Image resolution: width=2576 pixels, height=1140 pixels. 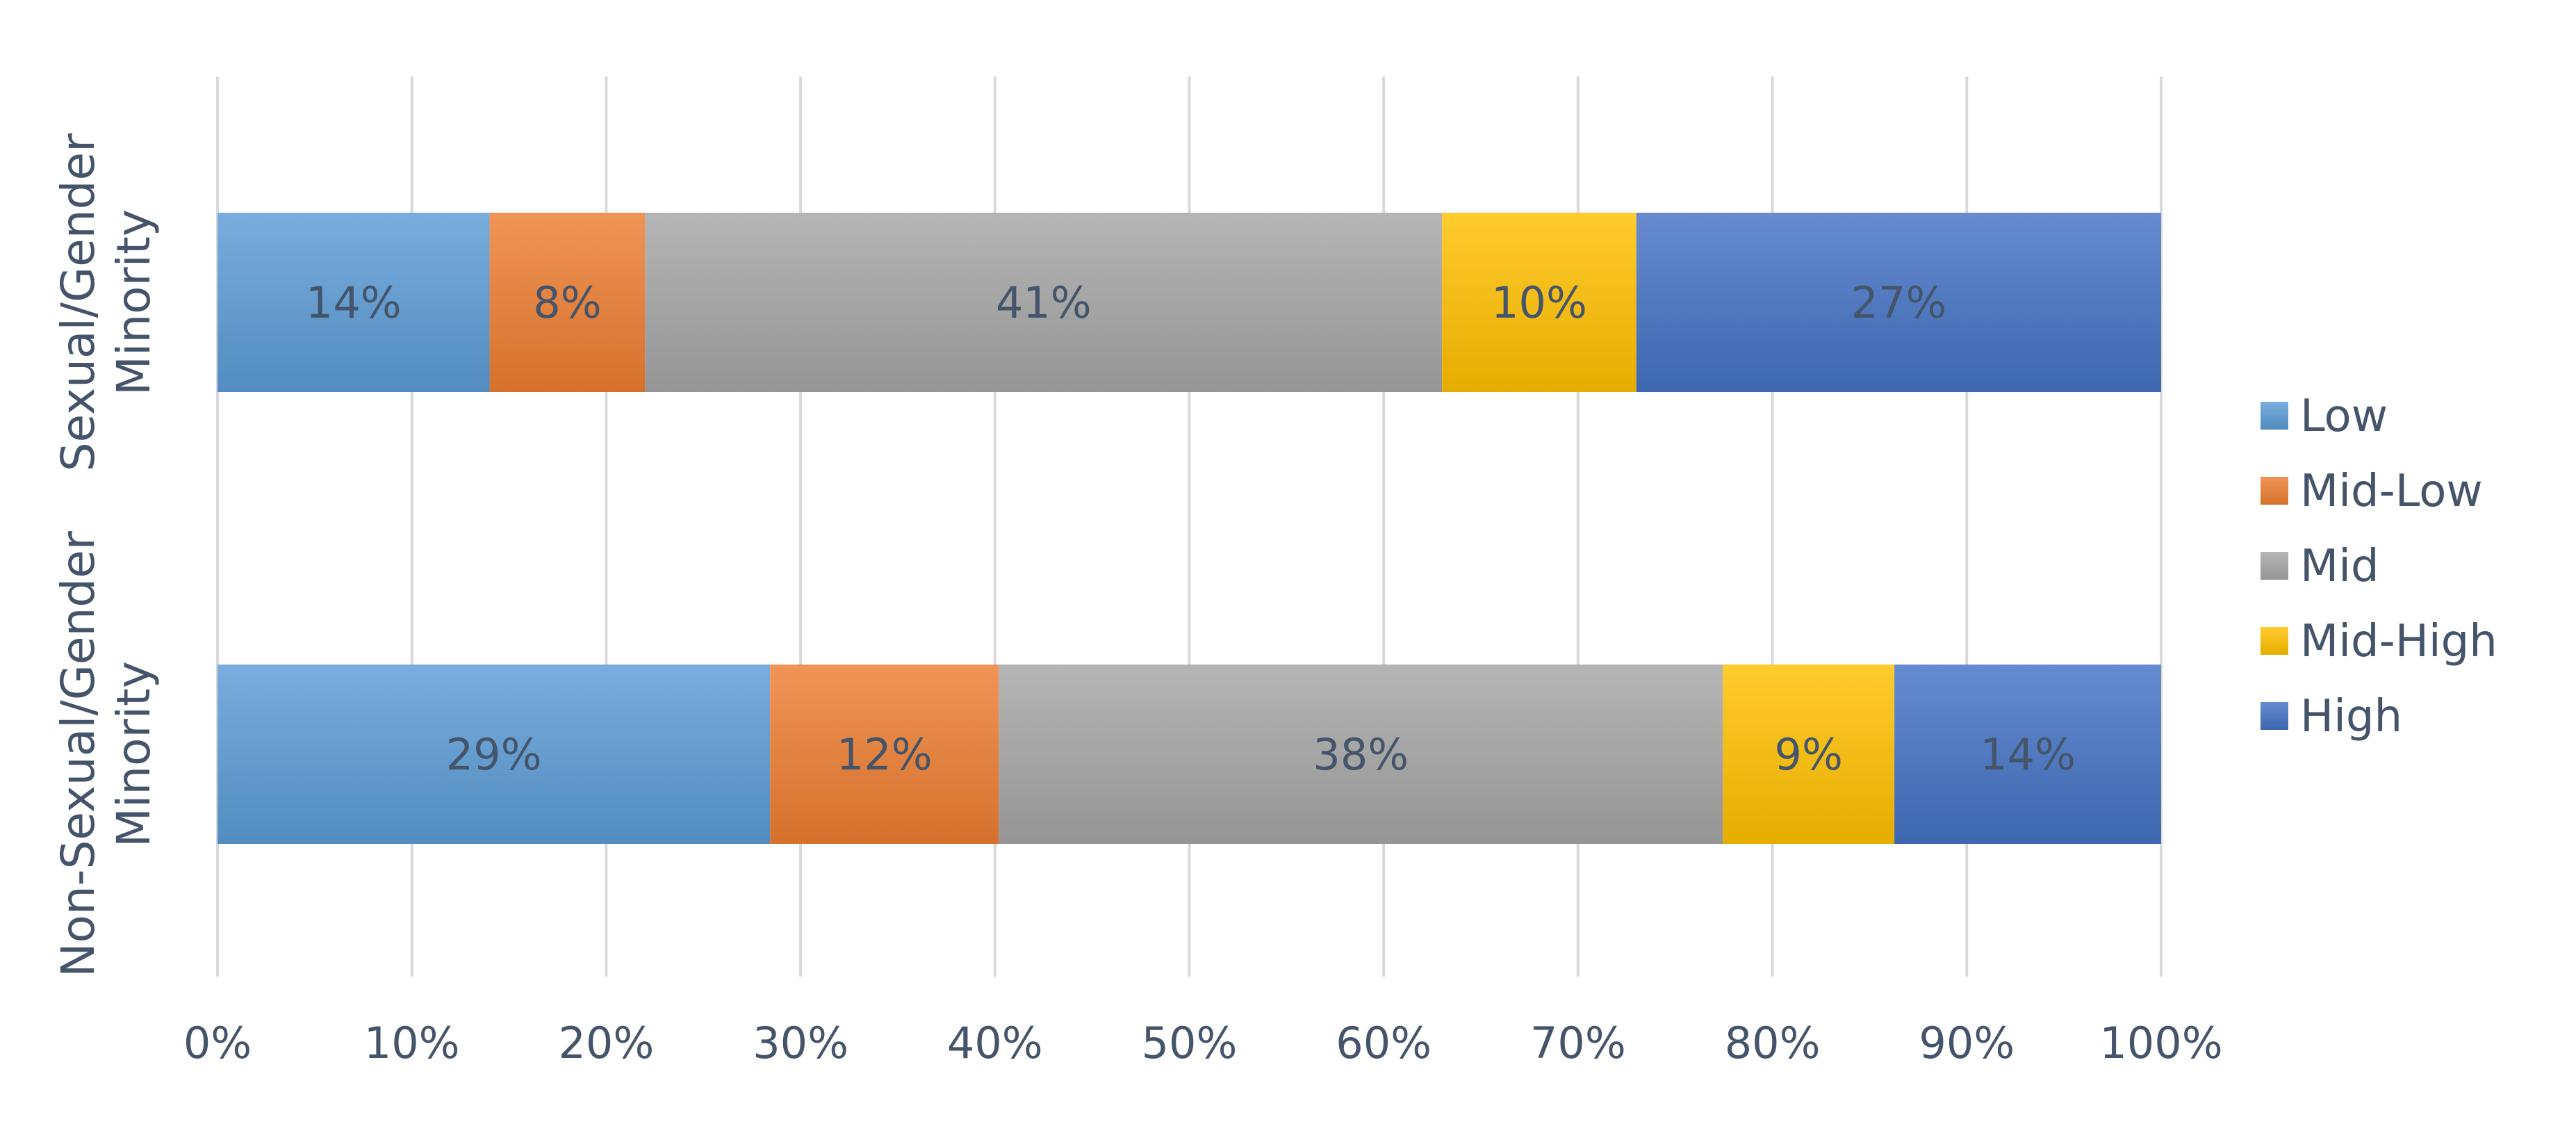 What do you see at coordinates (1190, 1043) in the screenshot?
I see `x-tick-label: 50%` at bounding box center [1190, 1043].